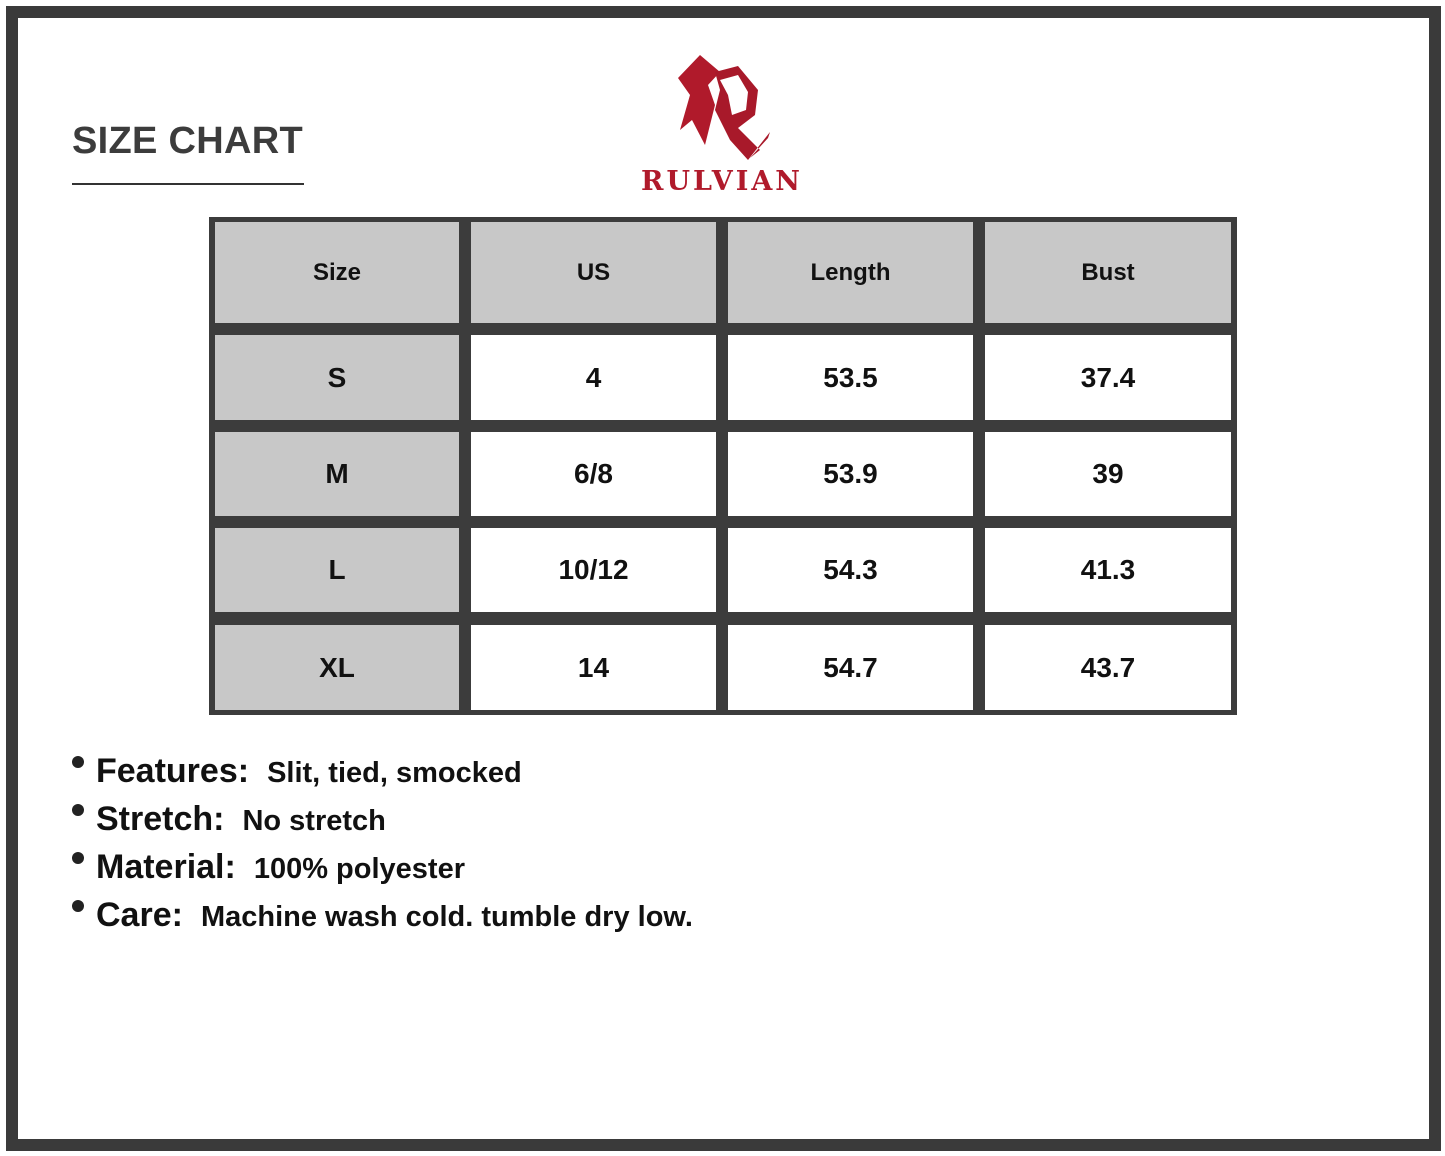 This screenshot has width=1445, height=1156. Describe the element at coordinates (850, 474) in the screenshot. I see `cell-length: 53.9` at that location.